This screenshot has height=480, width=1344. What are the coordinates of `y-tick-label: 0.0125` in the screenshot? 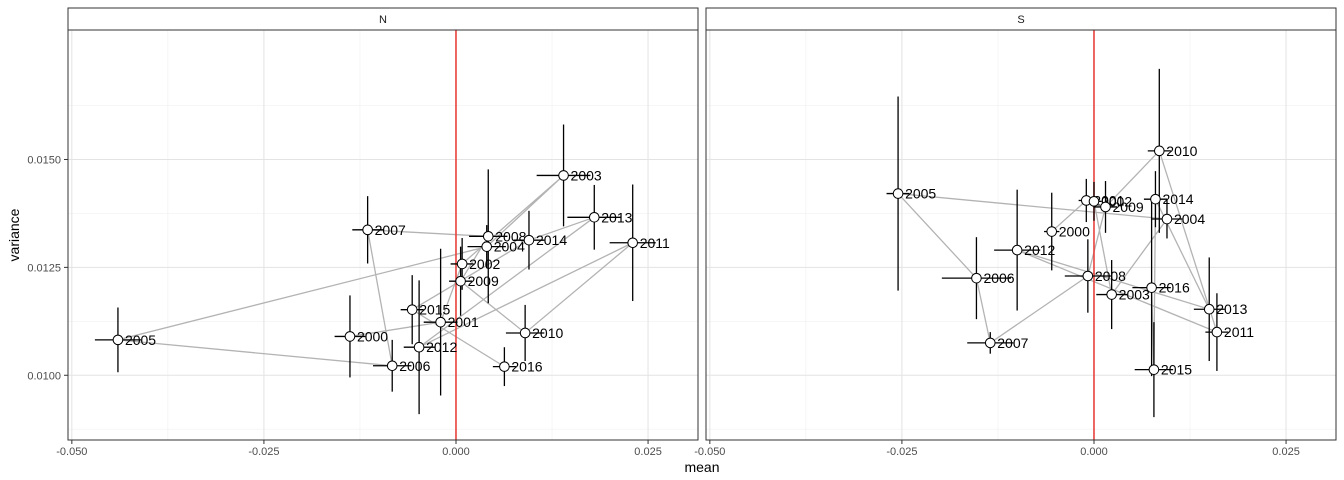 It's located at (44, 268).